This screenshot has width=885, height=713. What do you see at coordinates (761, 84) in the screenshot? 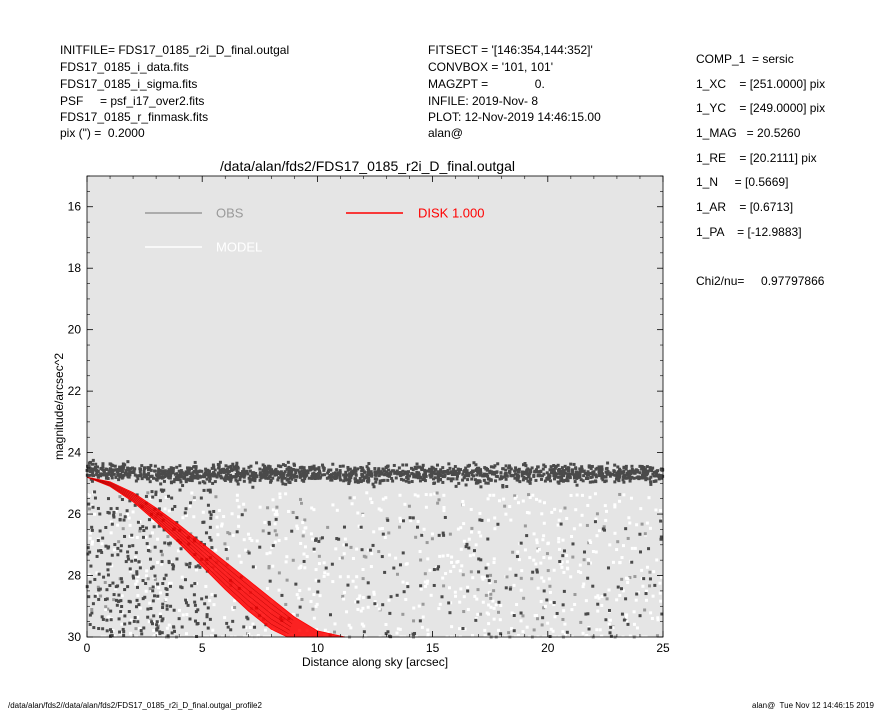
I see `param-line: 1_XC = [251.0000] pix` at bounding box center [761, 84].